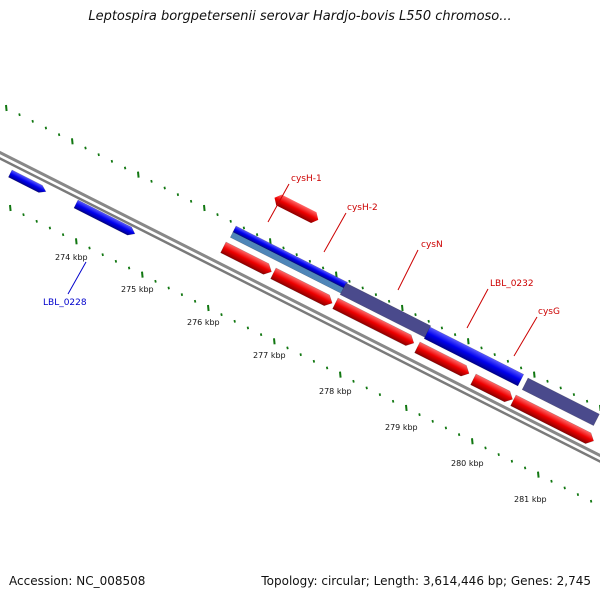 The width and height of the screenshot is (600, 600). What do you see at coordinates (467, 463) in the screenshot?
I see `scale-tick-label: 280 kbp` at bounding box center [467, 463].